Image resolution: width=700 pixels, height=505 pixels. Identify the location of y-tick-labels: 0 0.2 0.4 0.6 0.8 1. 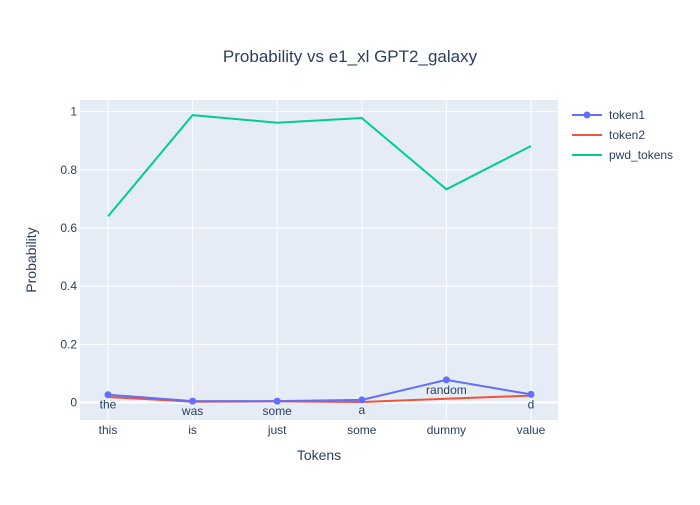
(68, 257).